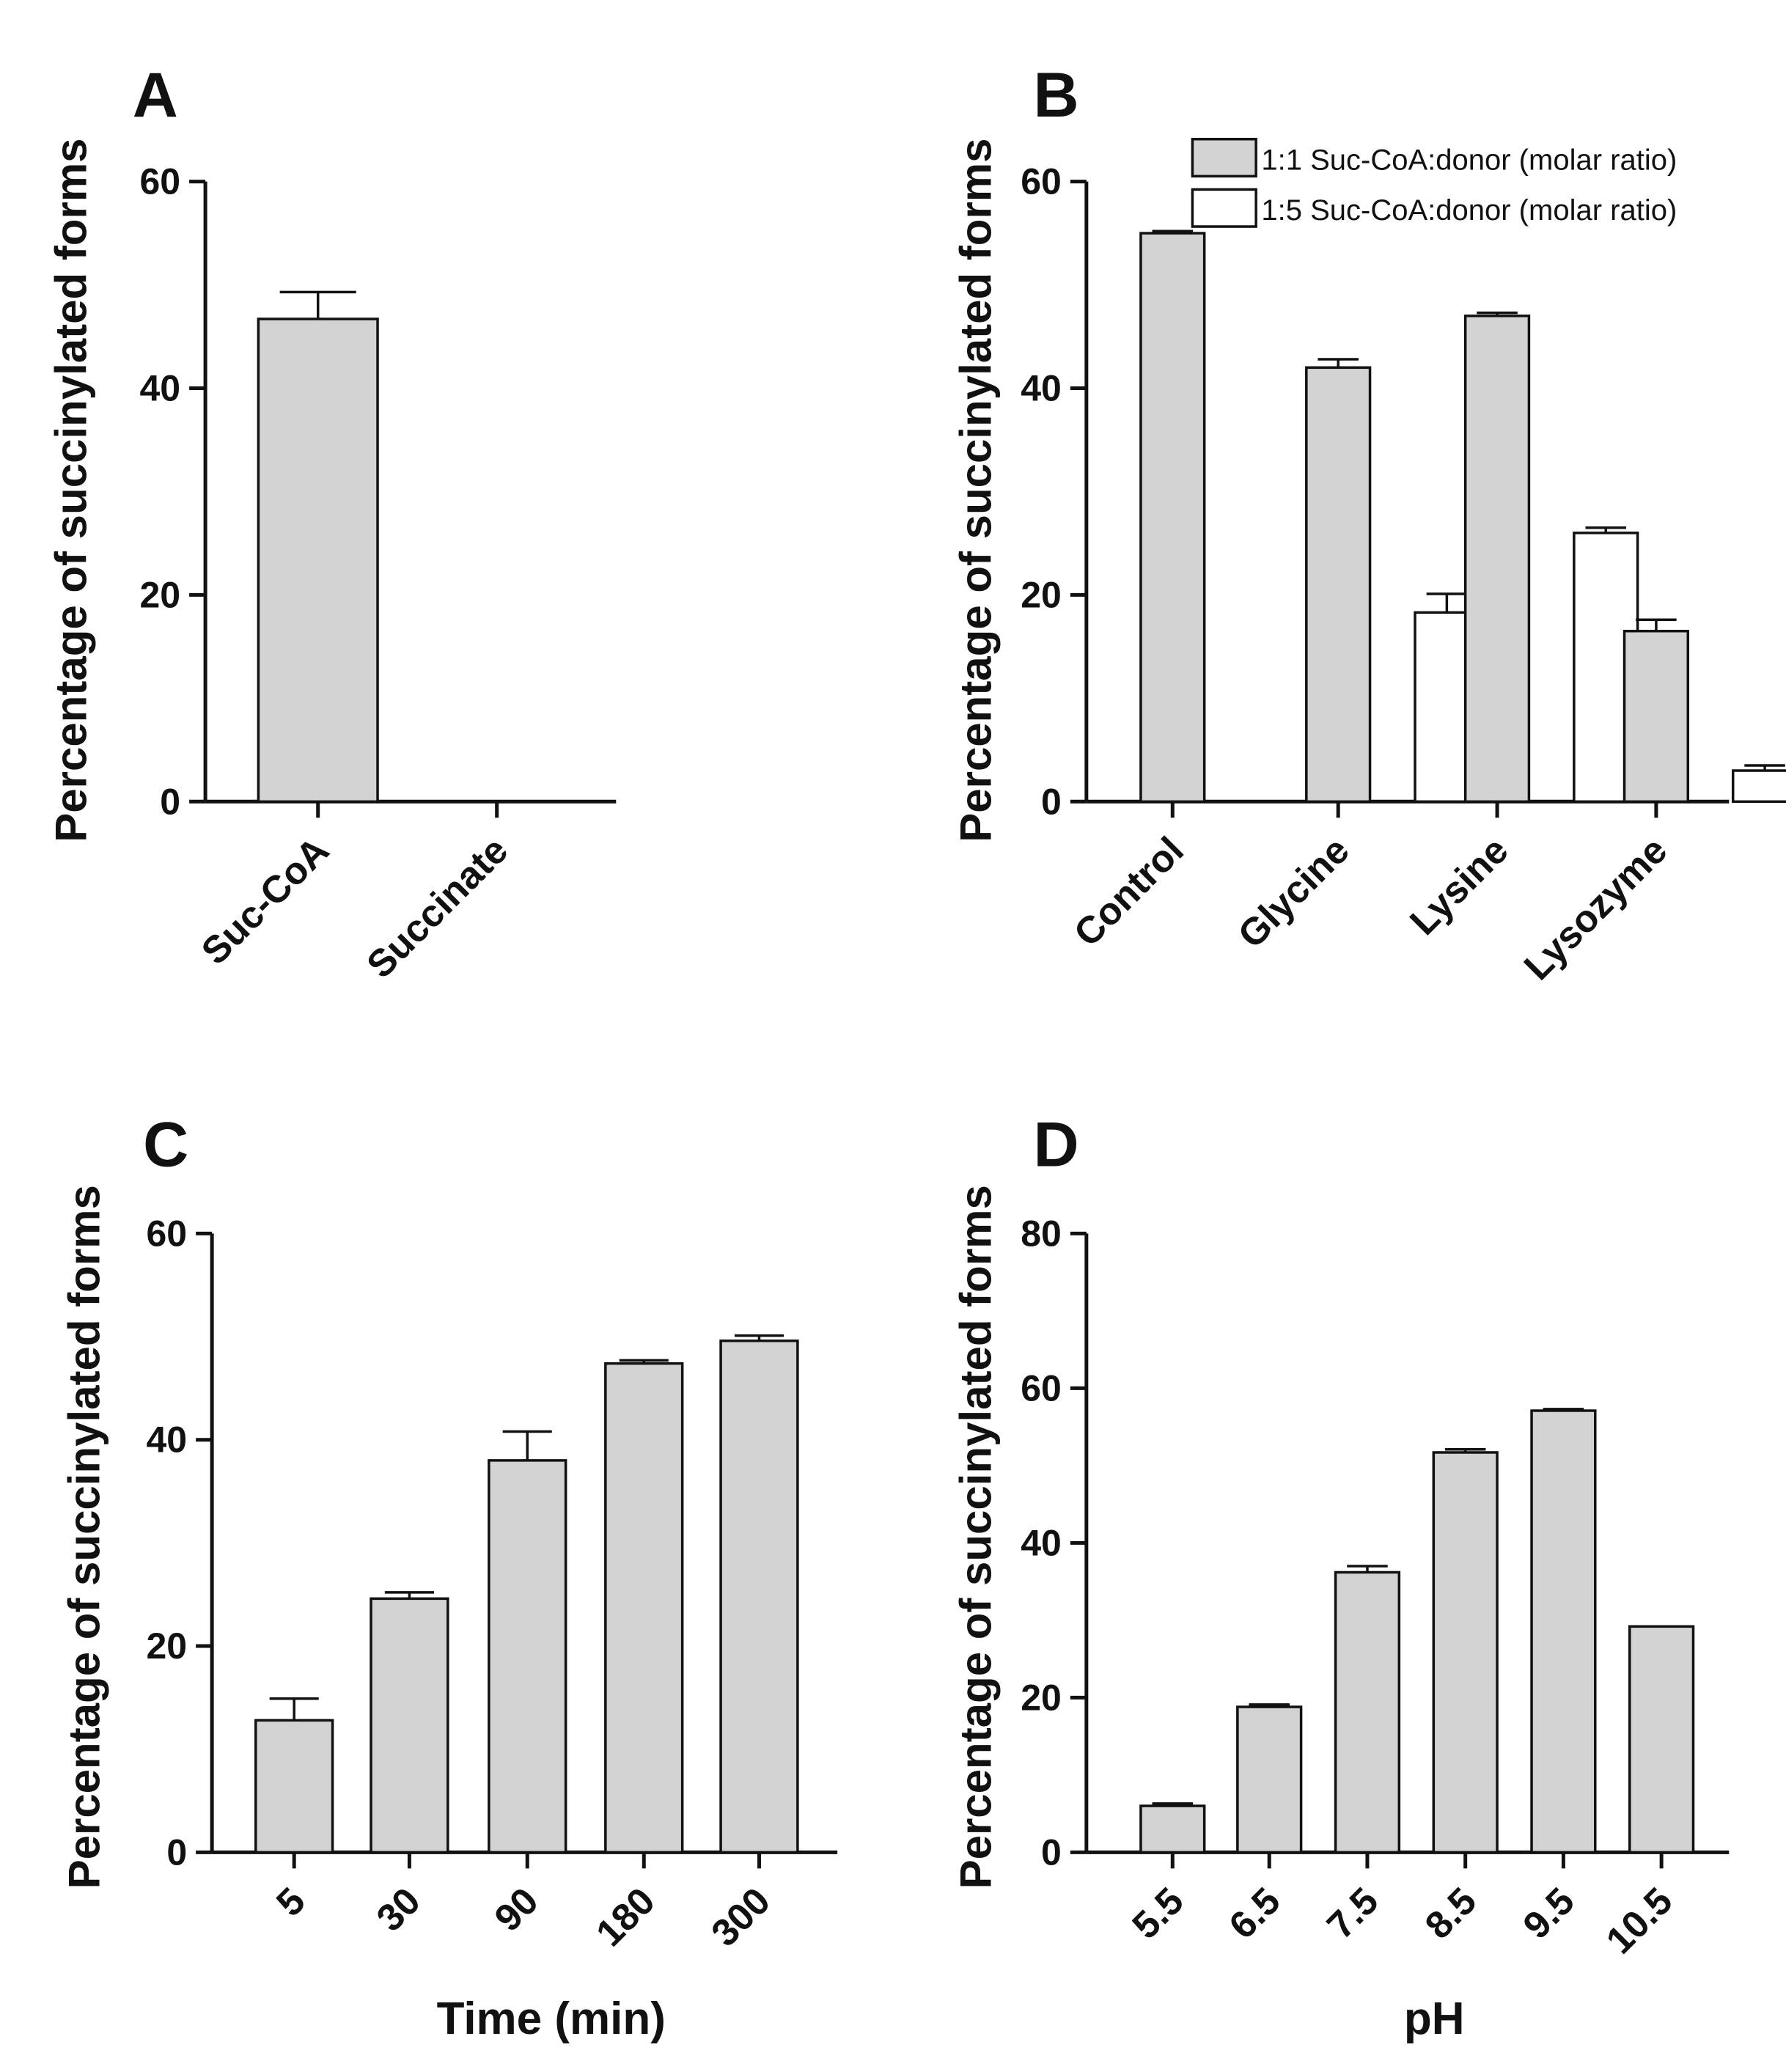 The height and width of the screenshot is (2072, 1786). I want to click on bar-d-10-5-s0, so click(1661, 1740).